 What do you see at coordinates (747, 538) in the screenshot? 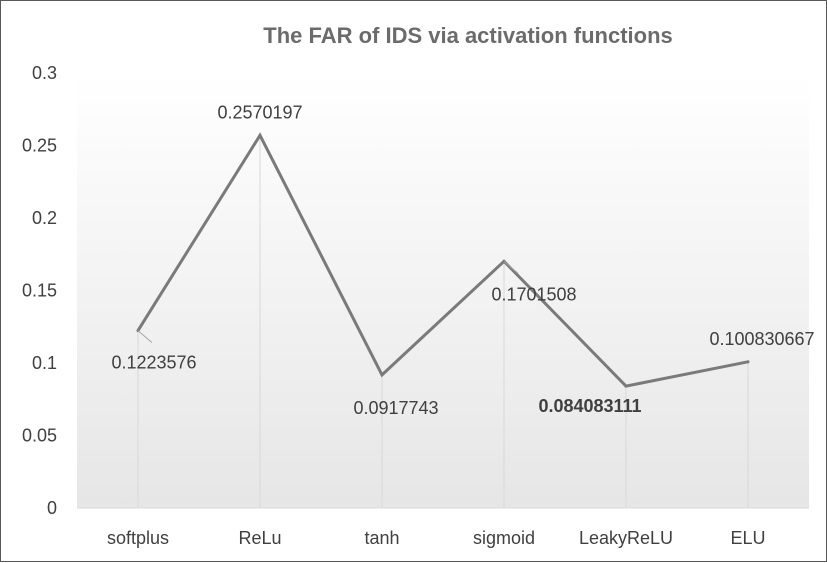
I see `x-tick-label: ELU` at bounding box center [747, 538].